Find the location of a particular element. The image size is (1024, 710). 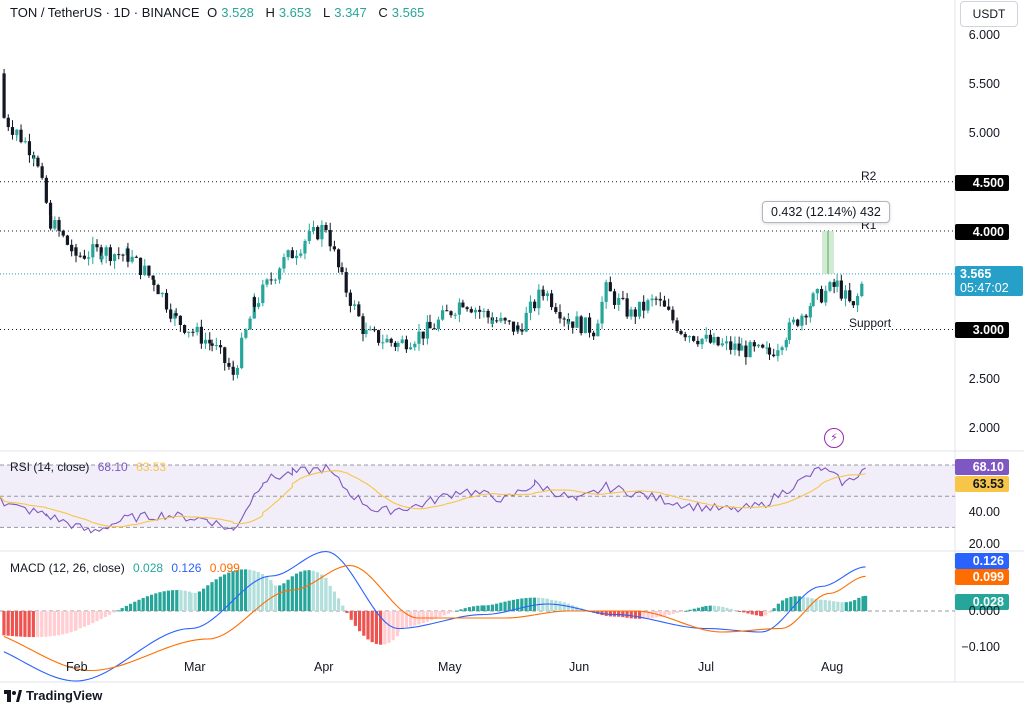

rsi-legend: RSI (14, close) 68.10 63.53 is located at coordinates (90, 467).